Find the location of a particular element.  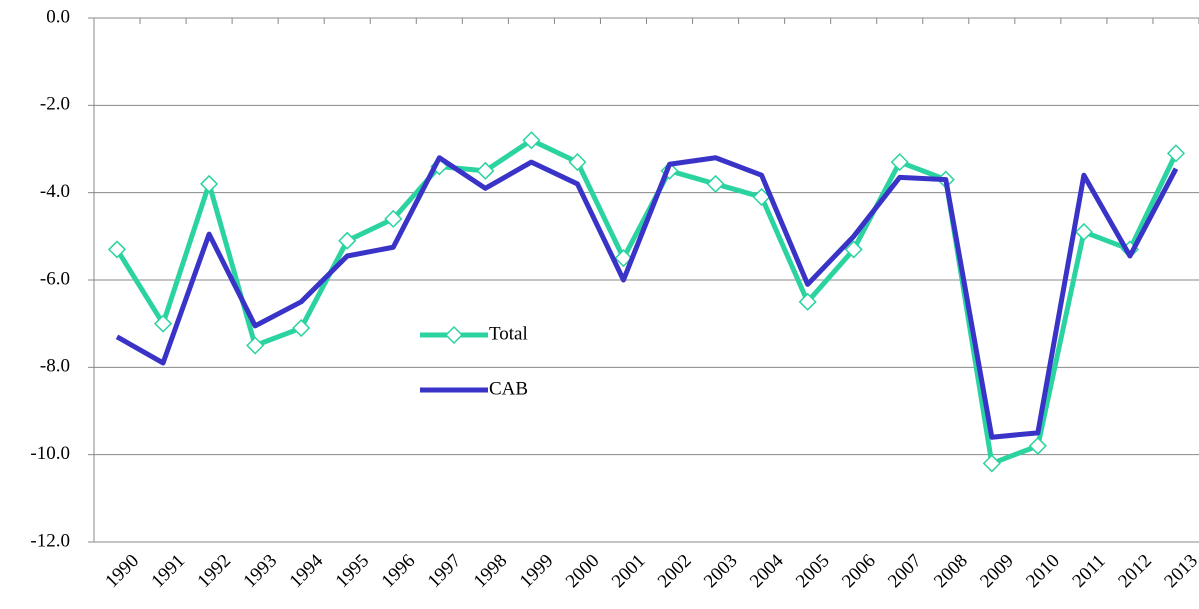

x-tick-label: 1998 is located at coordinates (491, 571).